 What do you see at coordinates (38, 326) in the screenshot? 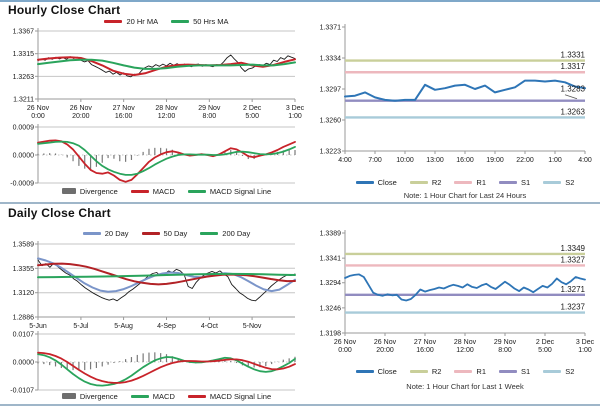
I see `svg-text: 5-Jun` at bounding box center [38, 326].